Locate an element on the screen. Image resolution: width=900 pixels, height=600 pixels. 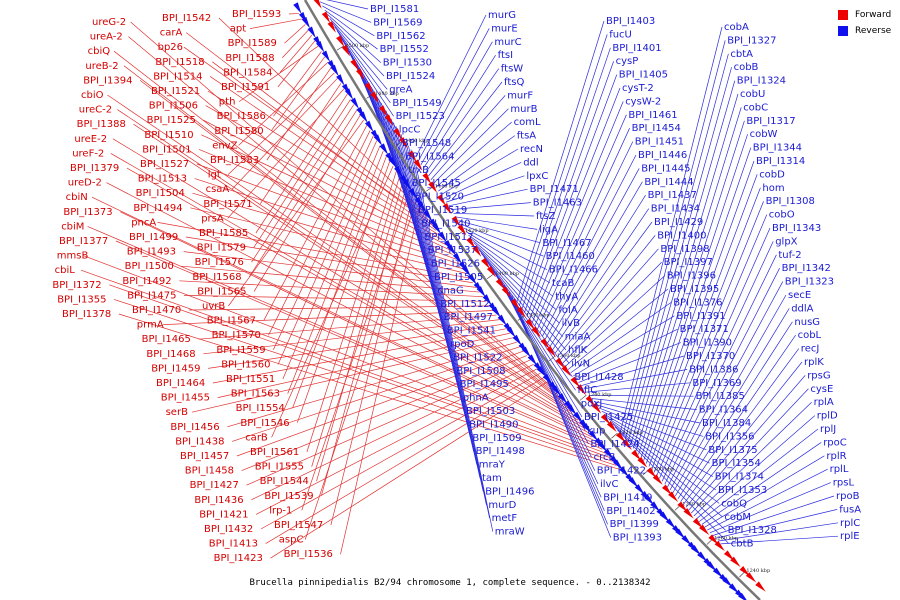
forward-gene-label: BPI_I1421 is located at coordinates (223, 514).